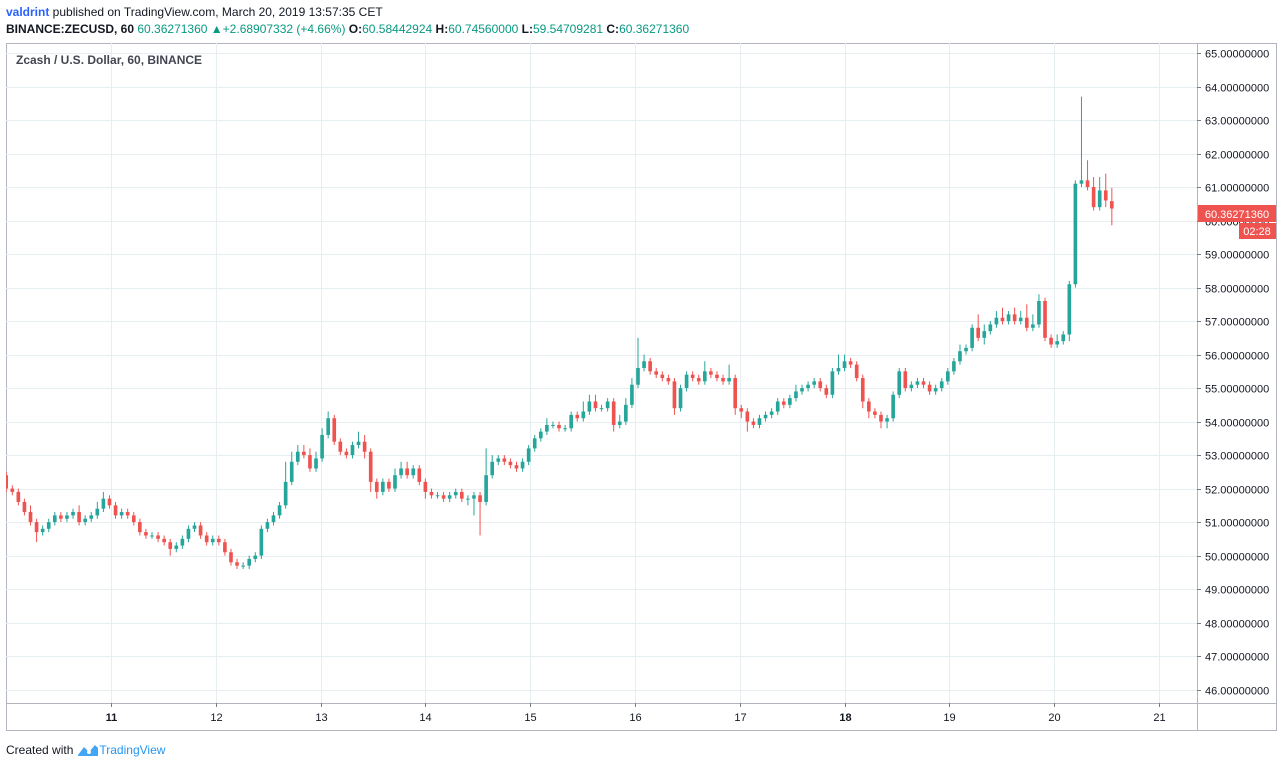 The height and width of the screenshot is (768, 1285). What do you see at coordinates (28, 12) in the screenshot?
I see `author-link: valdrint` at bounding box center [28, 12].